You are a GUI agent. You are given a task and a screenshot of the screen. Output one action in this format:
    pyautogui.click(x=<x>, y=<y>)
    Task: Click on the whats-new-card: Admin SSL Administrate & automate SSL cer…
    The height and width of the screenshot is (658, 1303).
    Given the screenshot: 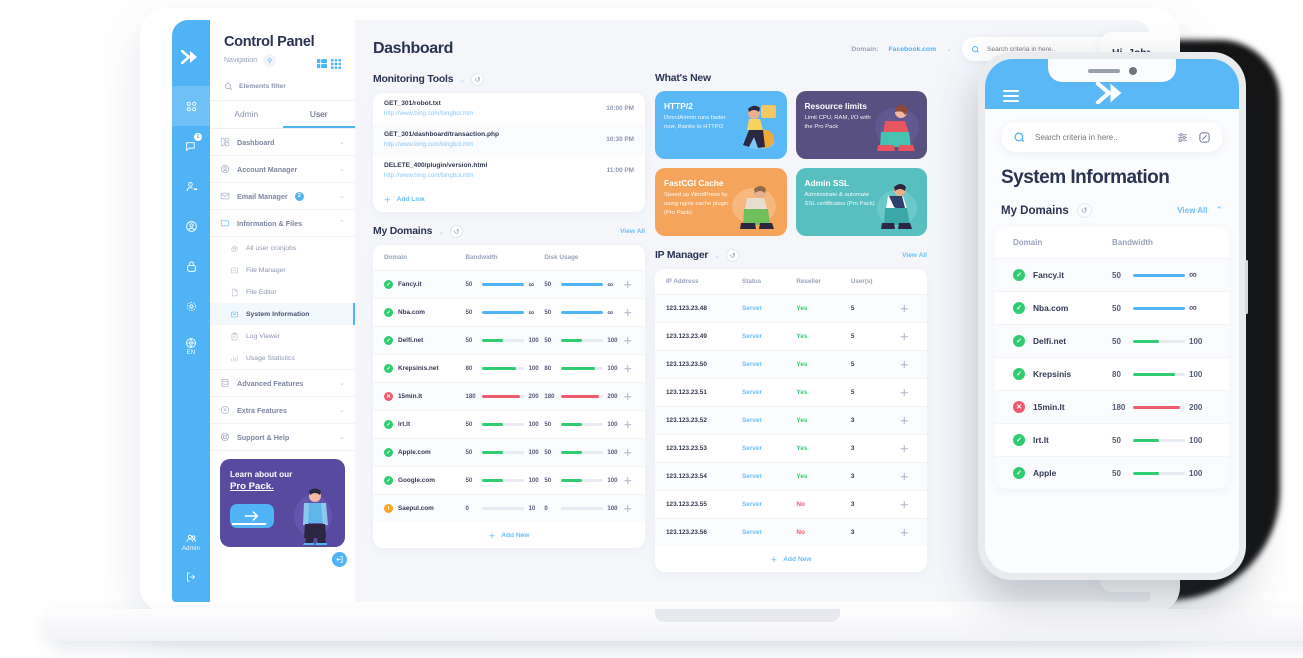 What is the action you would take?
    pyautogui.click(x=861, y=202)
    